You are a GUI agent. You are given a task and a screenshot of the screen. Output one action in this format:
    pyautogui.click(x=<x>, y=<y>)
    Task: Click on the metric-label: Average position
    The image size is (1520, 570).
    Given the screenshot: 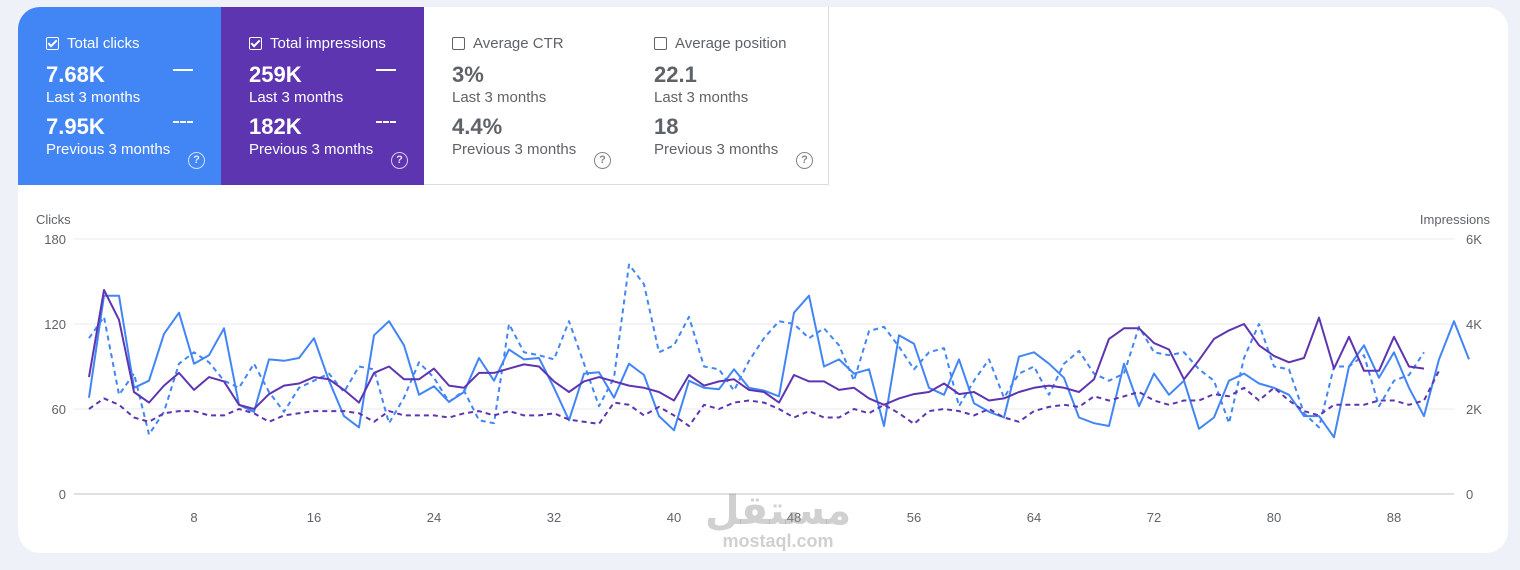 What is the action you would take?
    pyautogui.click(x=731, y=43)
    